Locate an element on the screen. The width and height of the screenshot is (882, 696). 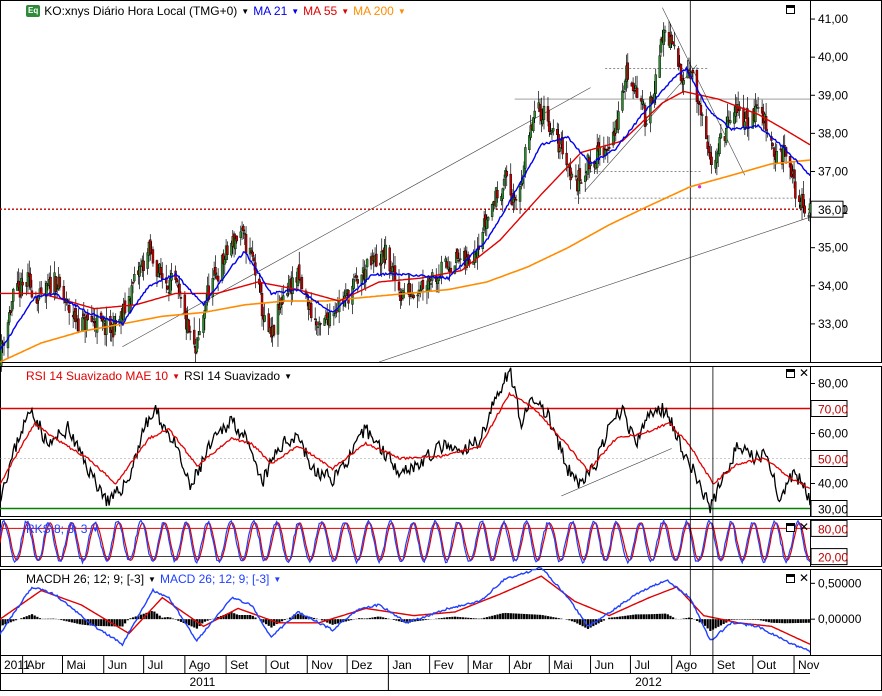
rsi-tick-label: 80,00 is located at coordinates (833, 384).